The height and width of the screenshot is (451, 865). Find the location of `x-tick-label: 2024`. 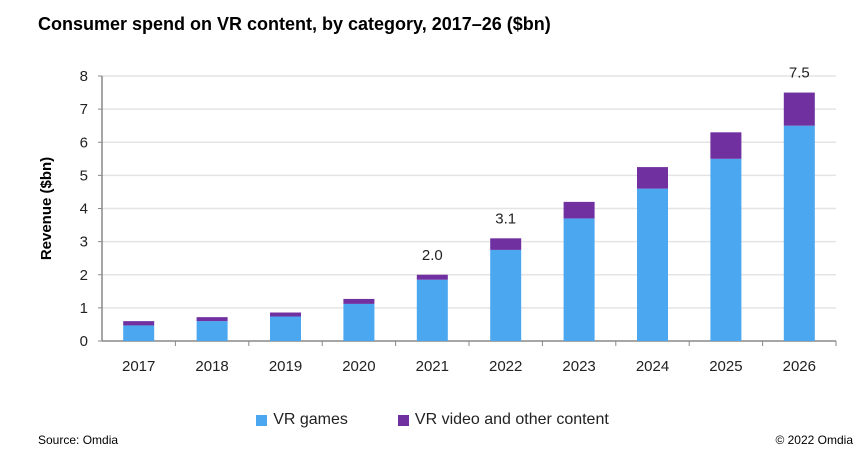

x-tick-label: 2024 is located at coordinates (652, 366).